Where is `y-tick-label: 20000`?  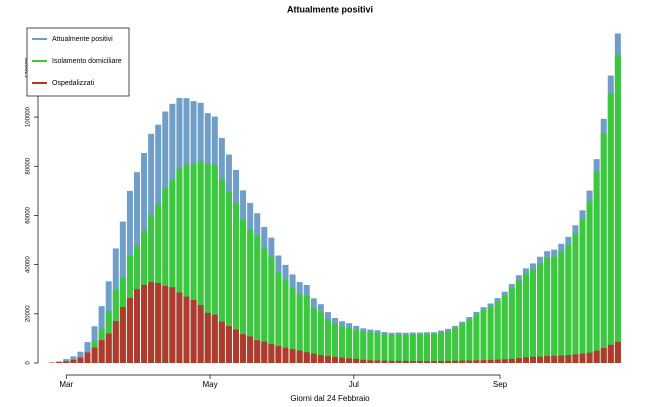 y-tick-label: 20000 is located at coordinates (29, 313).